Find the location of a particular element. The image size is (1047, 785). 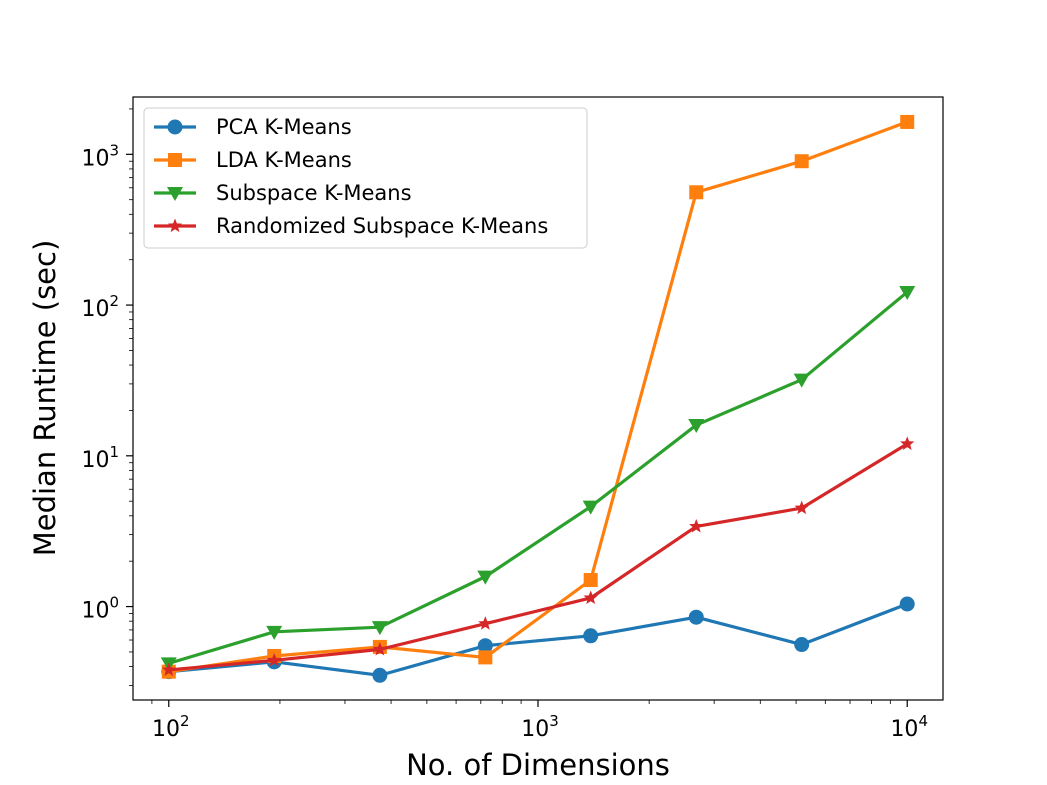

legend-item: LDA K-Means is located at coordinates (253, 160).